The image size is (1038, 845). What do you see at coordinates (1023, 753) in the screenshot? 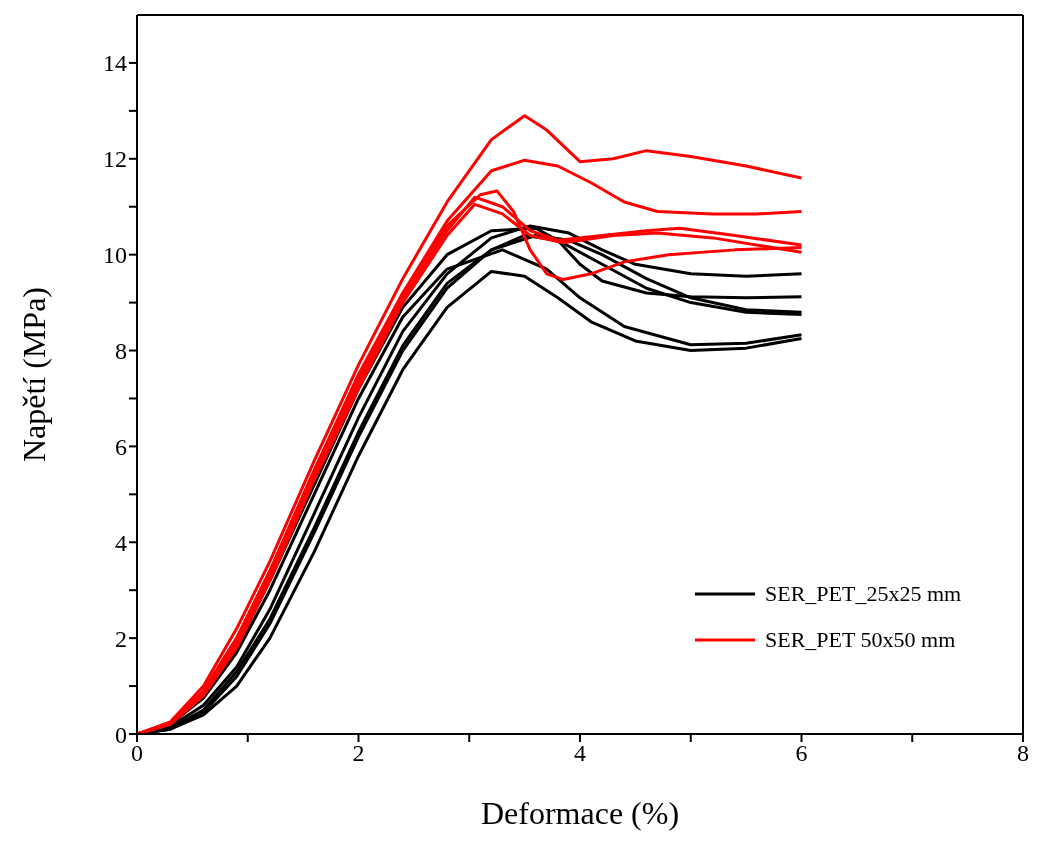
I see `x-tick-label: 8` at bounding box center [1023, 753].